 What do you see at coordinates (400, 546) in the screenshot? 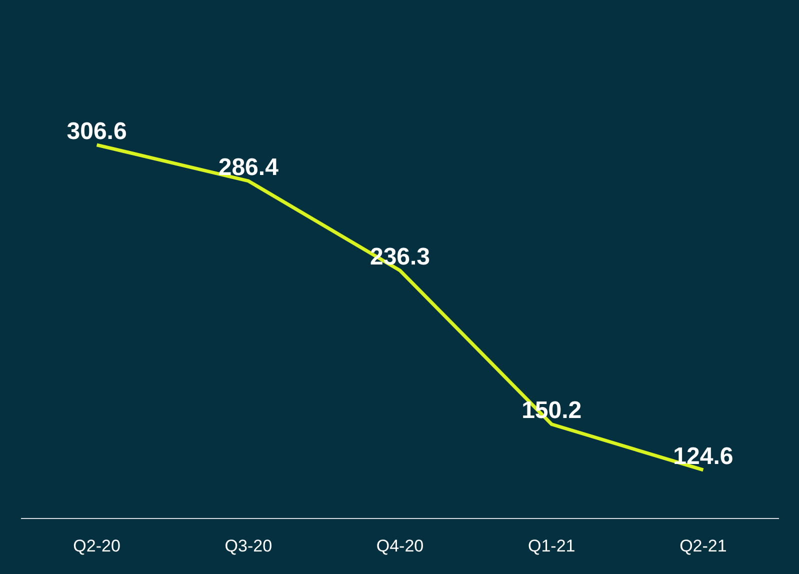
I see `x-tick-label: Q4-20` at bounding box center [400, 546].